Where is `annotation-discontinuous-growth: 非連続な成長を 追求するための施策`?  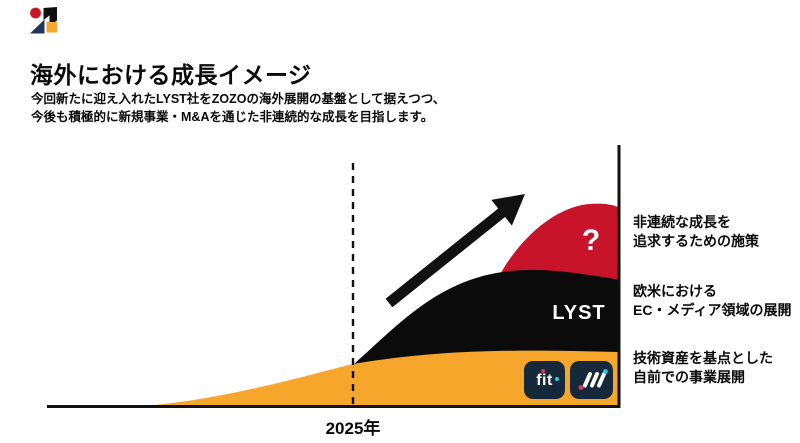
annotation-discontinuous-growth: 非連続な成長を 追求するための施策 is located at coordinates (716, 231).